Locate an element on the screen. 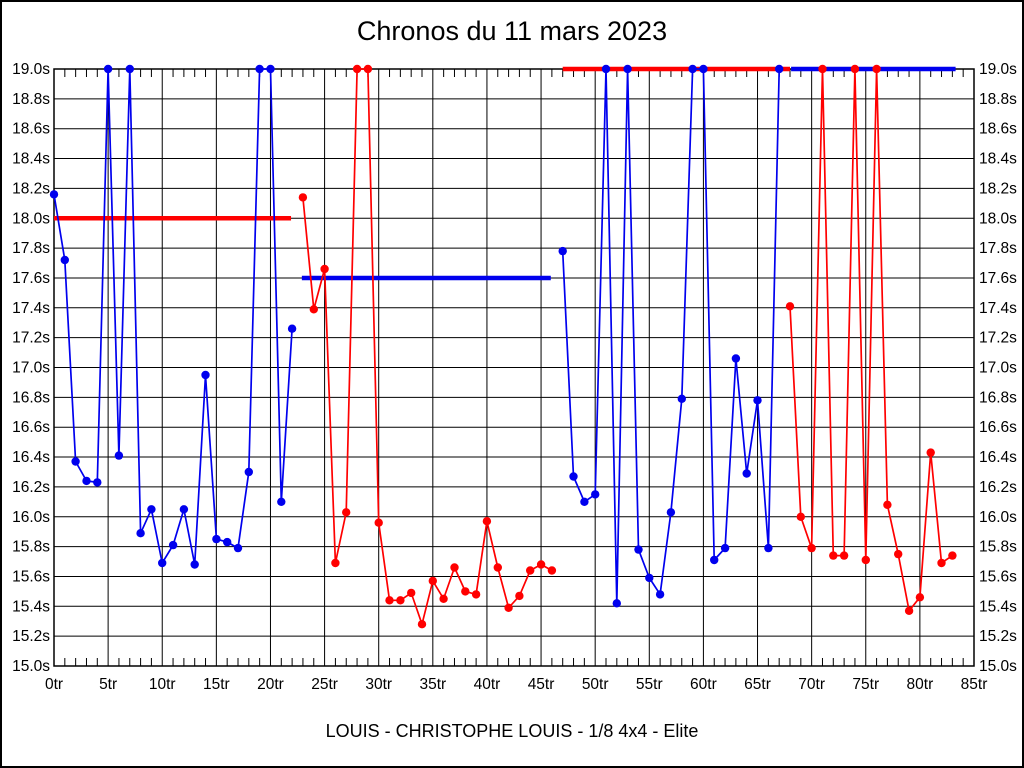  x-tick-label: 20tr is located at coordinates (270, 684).